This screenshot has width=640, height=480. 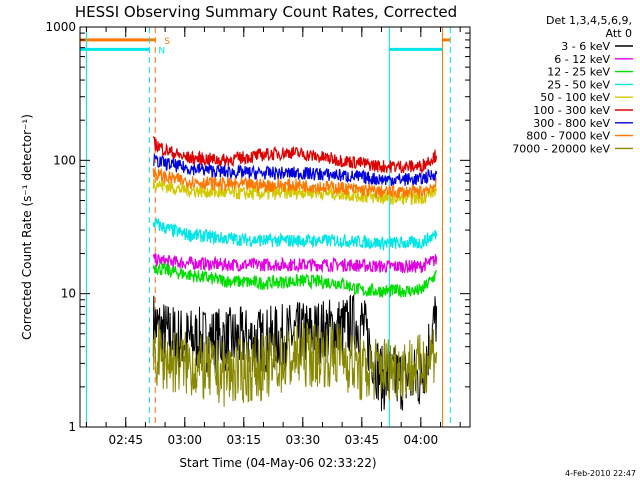 What do you see at coordinates (571, 123) in the screenshot?
I see `legend-label-6: 300 - 800 keV` at bounding box center [571, 123].